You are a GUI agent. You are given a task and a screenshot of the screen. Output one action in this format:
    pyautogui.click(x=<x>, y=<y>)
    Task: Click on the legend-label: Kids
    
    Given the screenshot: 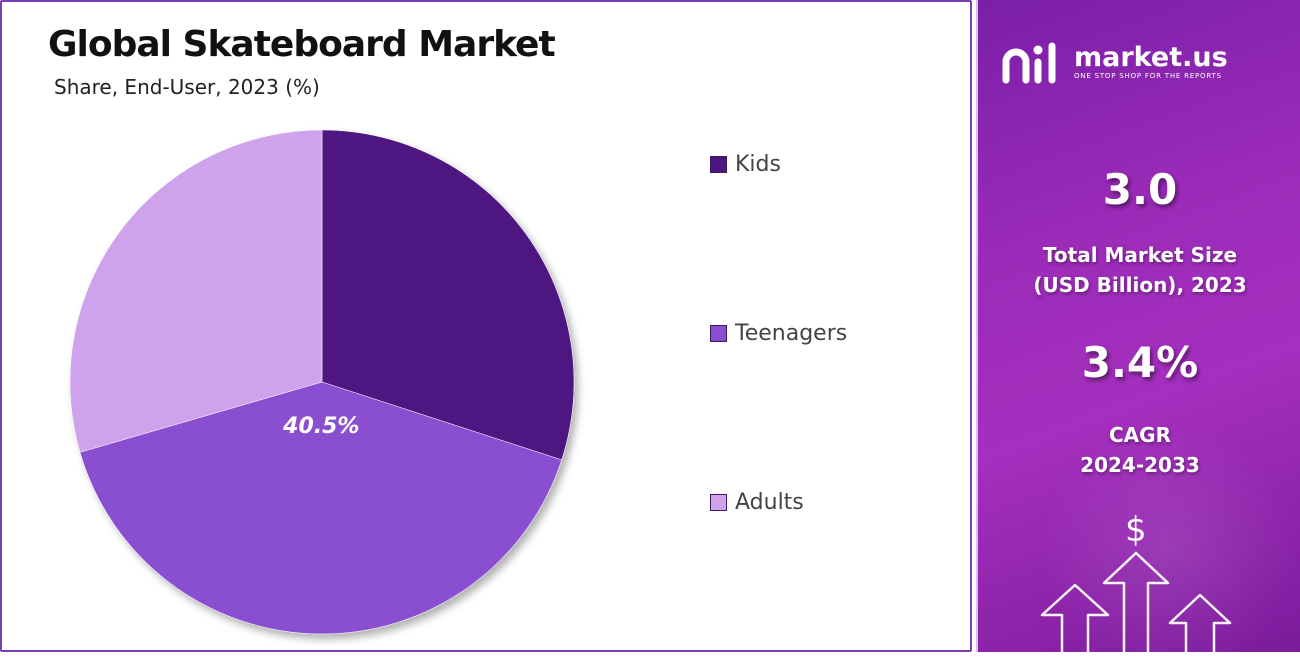 What is the action you would take?
    pyautogui.click(x=758, y=164)
    